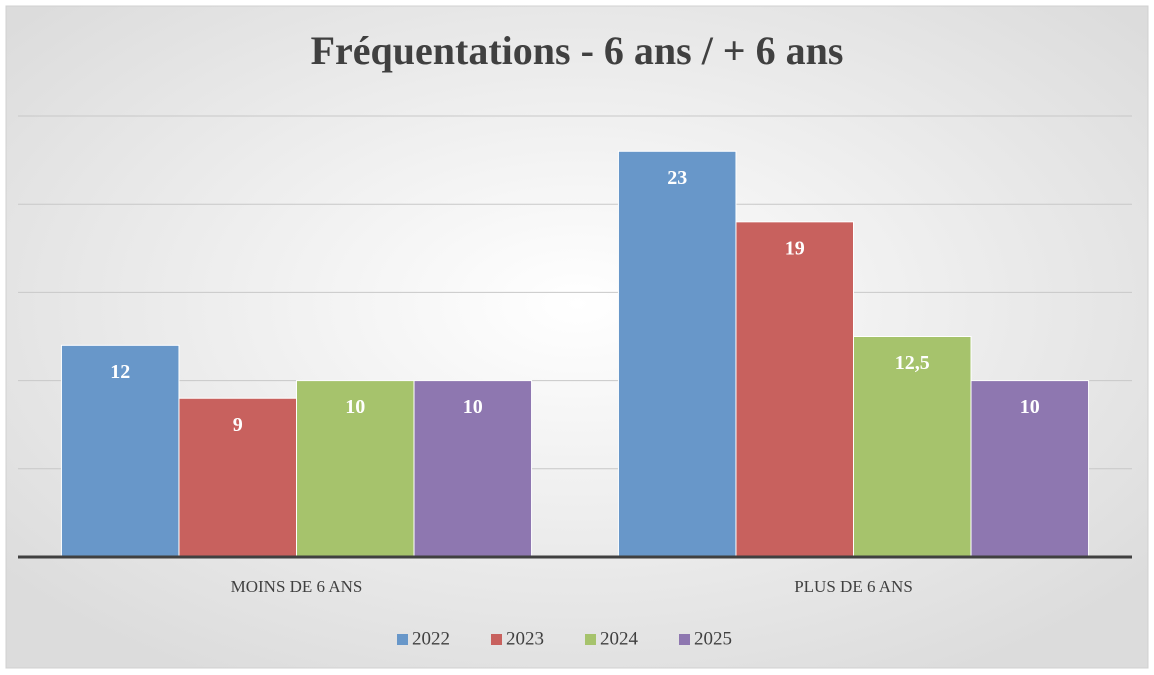 The width and height of the screenshot is (1154, 675). Describe the element at coordinates (238, 425) in the screenshot. I see `data-label: 9` at that location.